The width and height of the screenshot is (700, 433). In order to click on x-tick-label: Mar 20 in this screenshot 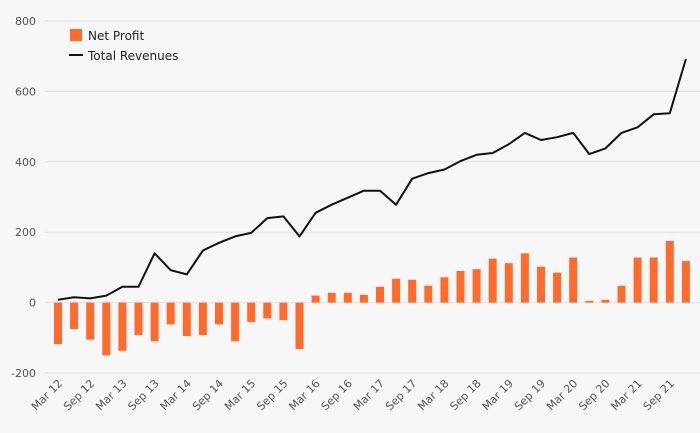, I will do `click(562, 395)`.